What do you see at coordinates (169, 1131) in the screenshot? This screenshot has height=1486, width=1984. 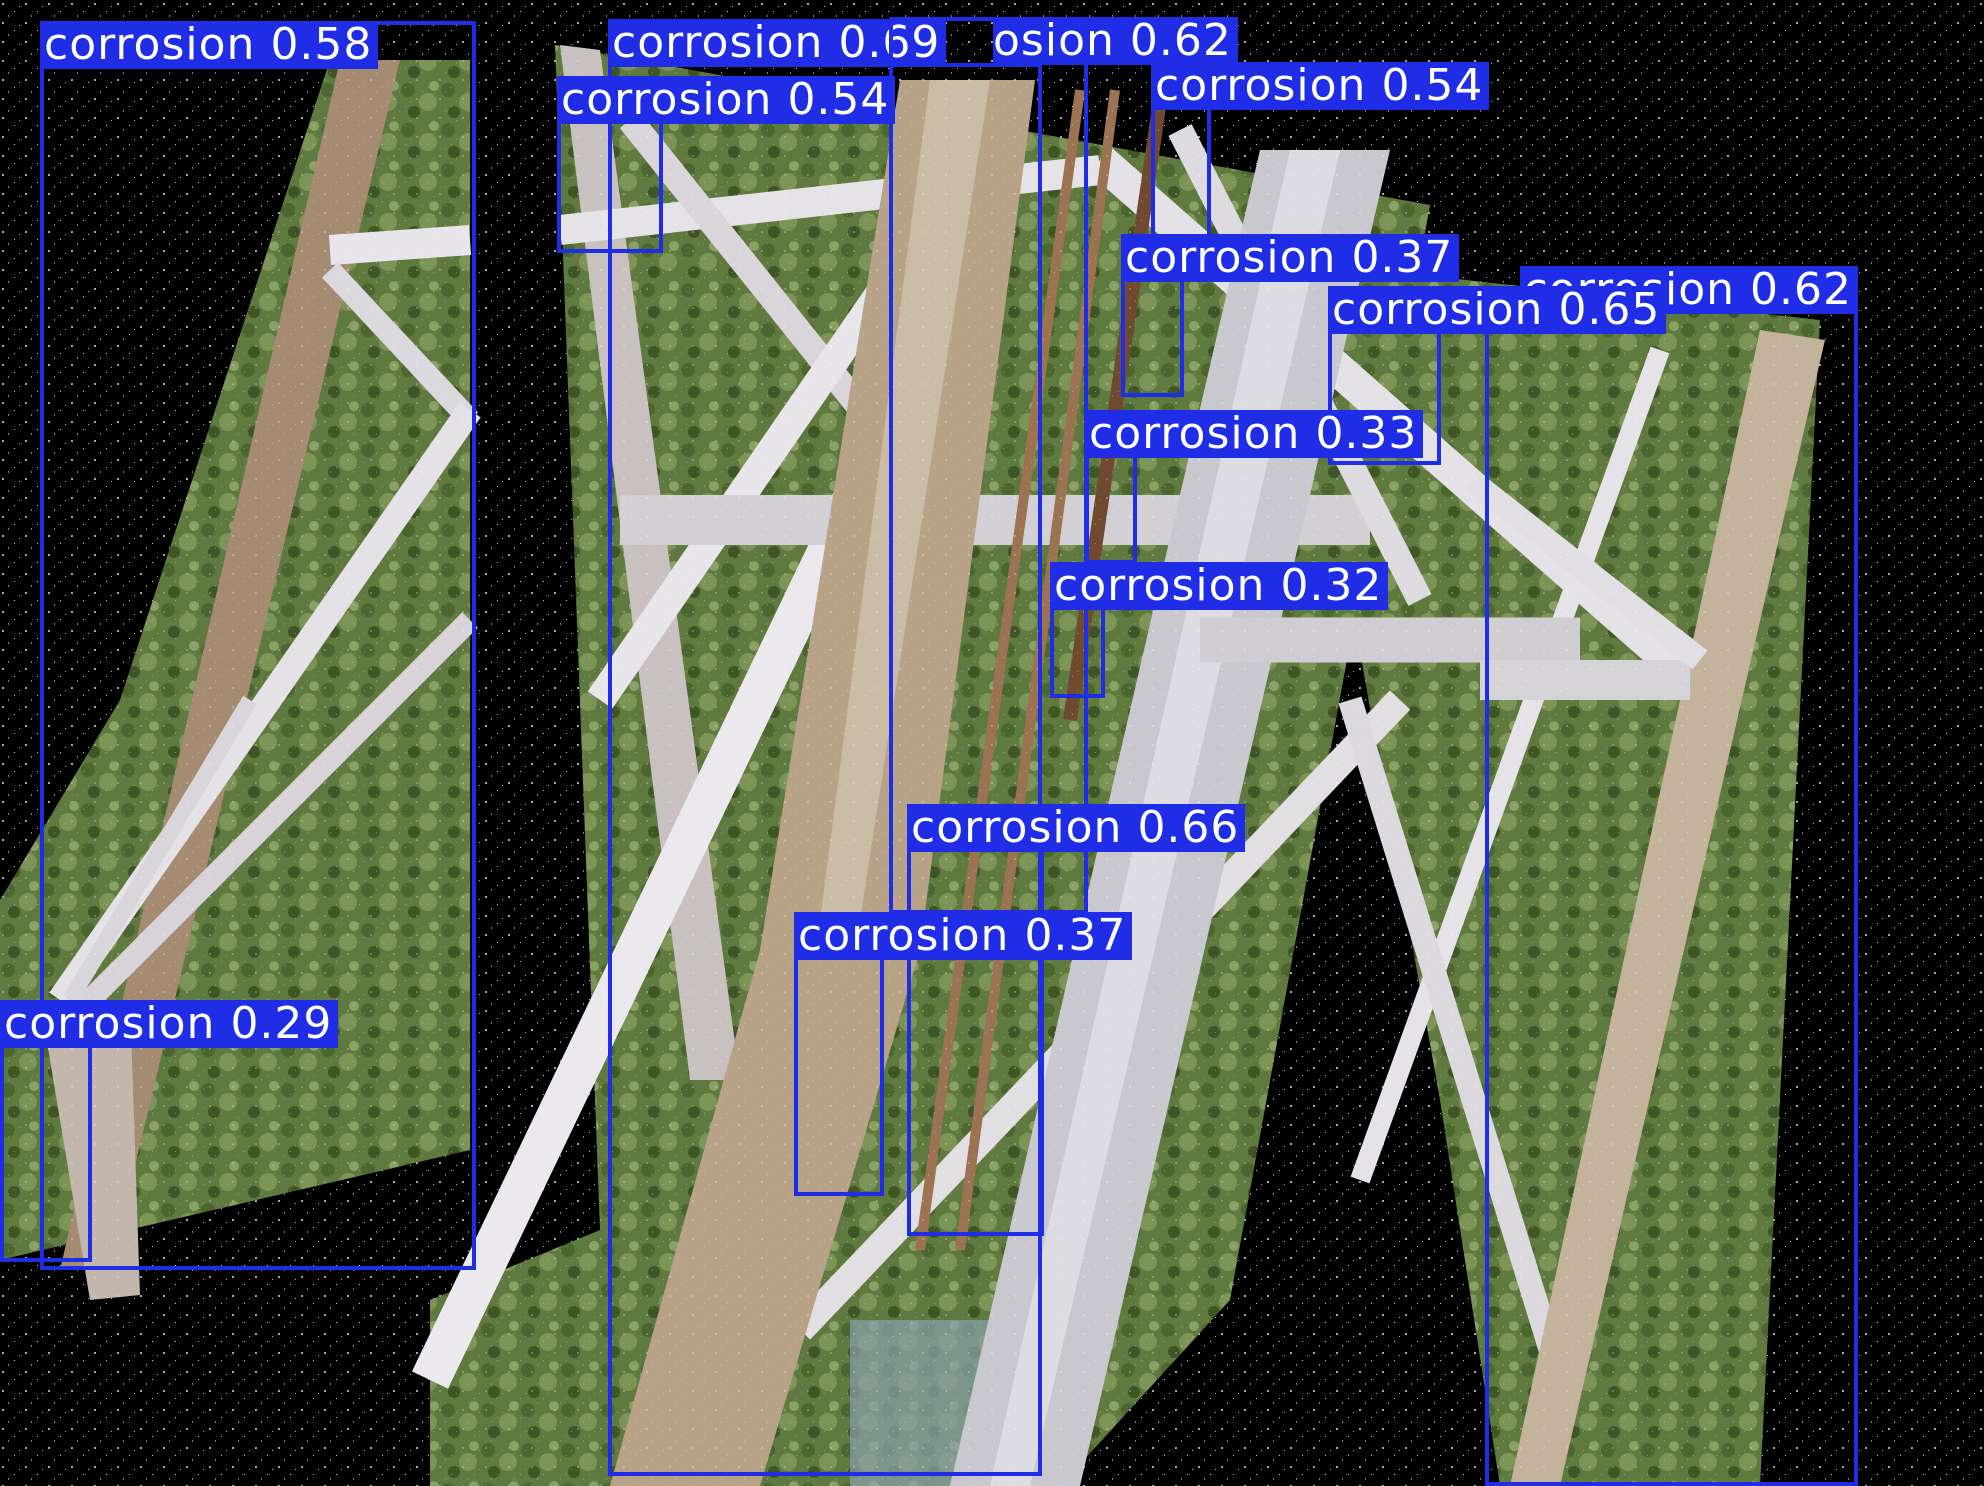 I see `detection-box: corrosion 0.29` at bounding box center [169, 1131].